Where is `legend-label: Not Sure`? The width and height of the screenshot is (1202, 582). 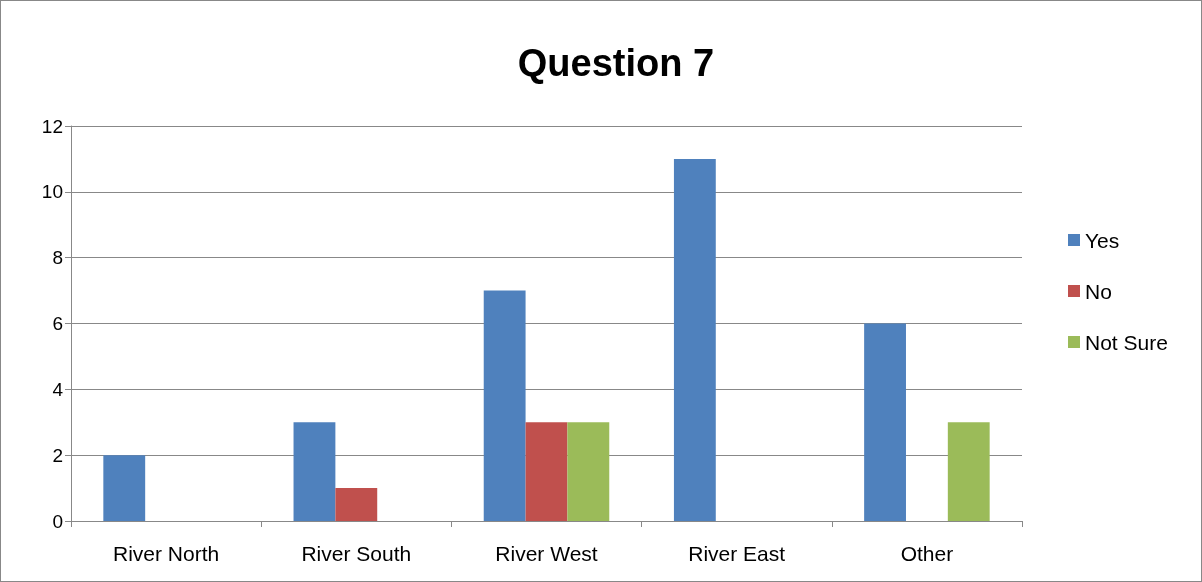
legend-label: Not Sure is located at coordinates (1126, 342).